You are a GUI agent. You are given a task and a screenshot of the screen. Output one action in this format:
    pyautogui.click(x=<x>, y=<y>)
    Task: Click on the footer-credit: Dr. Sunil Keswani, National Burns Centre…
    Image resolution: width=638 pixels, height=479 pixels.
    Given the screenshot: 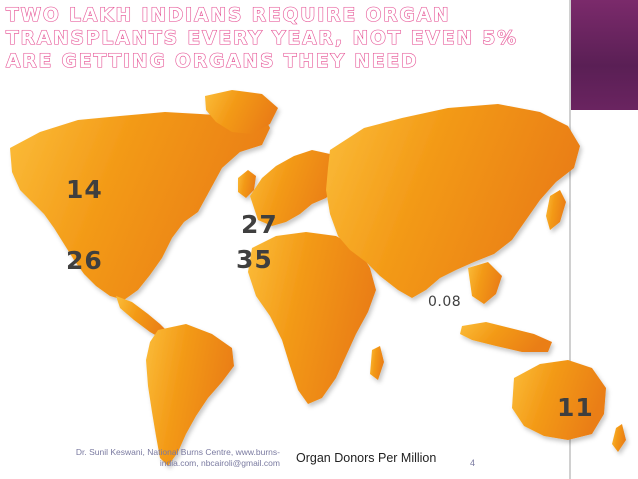 What is the action you would take?
    pyautogui.click(x=177, y=457)
    